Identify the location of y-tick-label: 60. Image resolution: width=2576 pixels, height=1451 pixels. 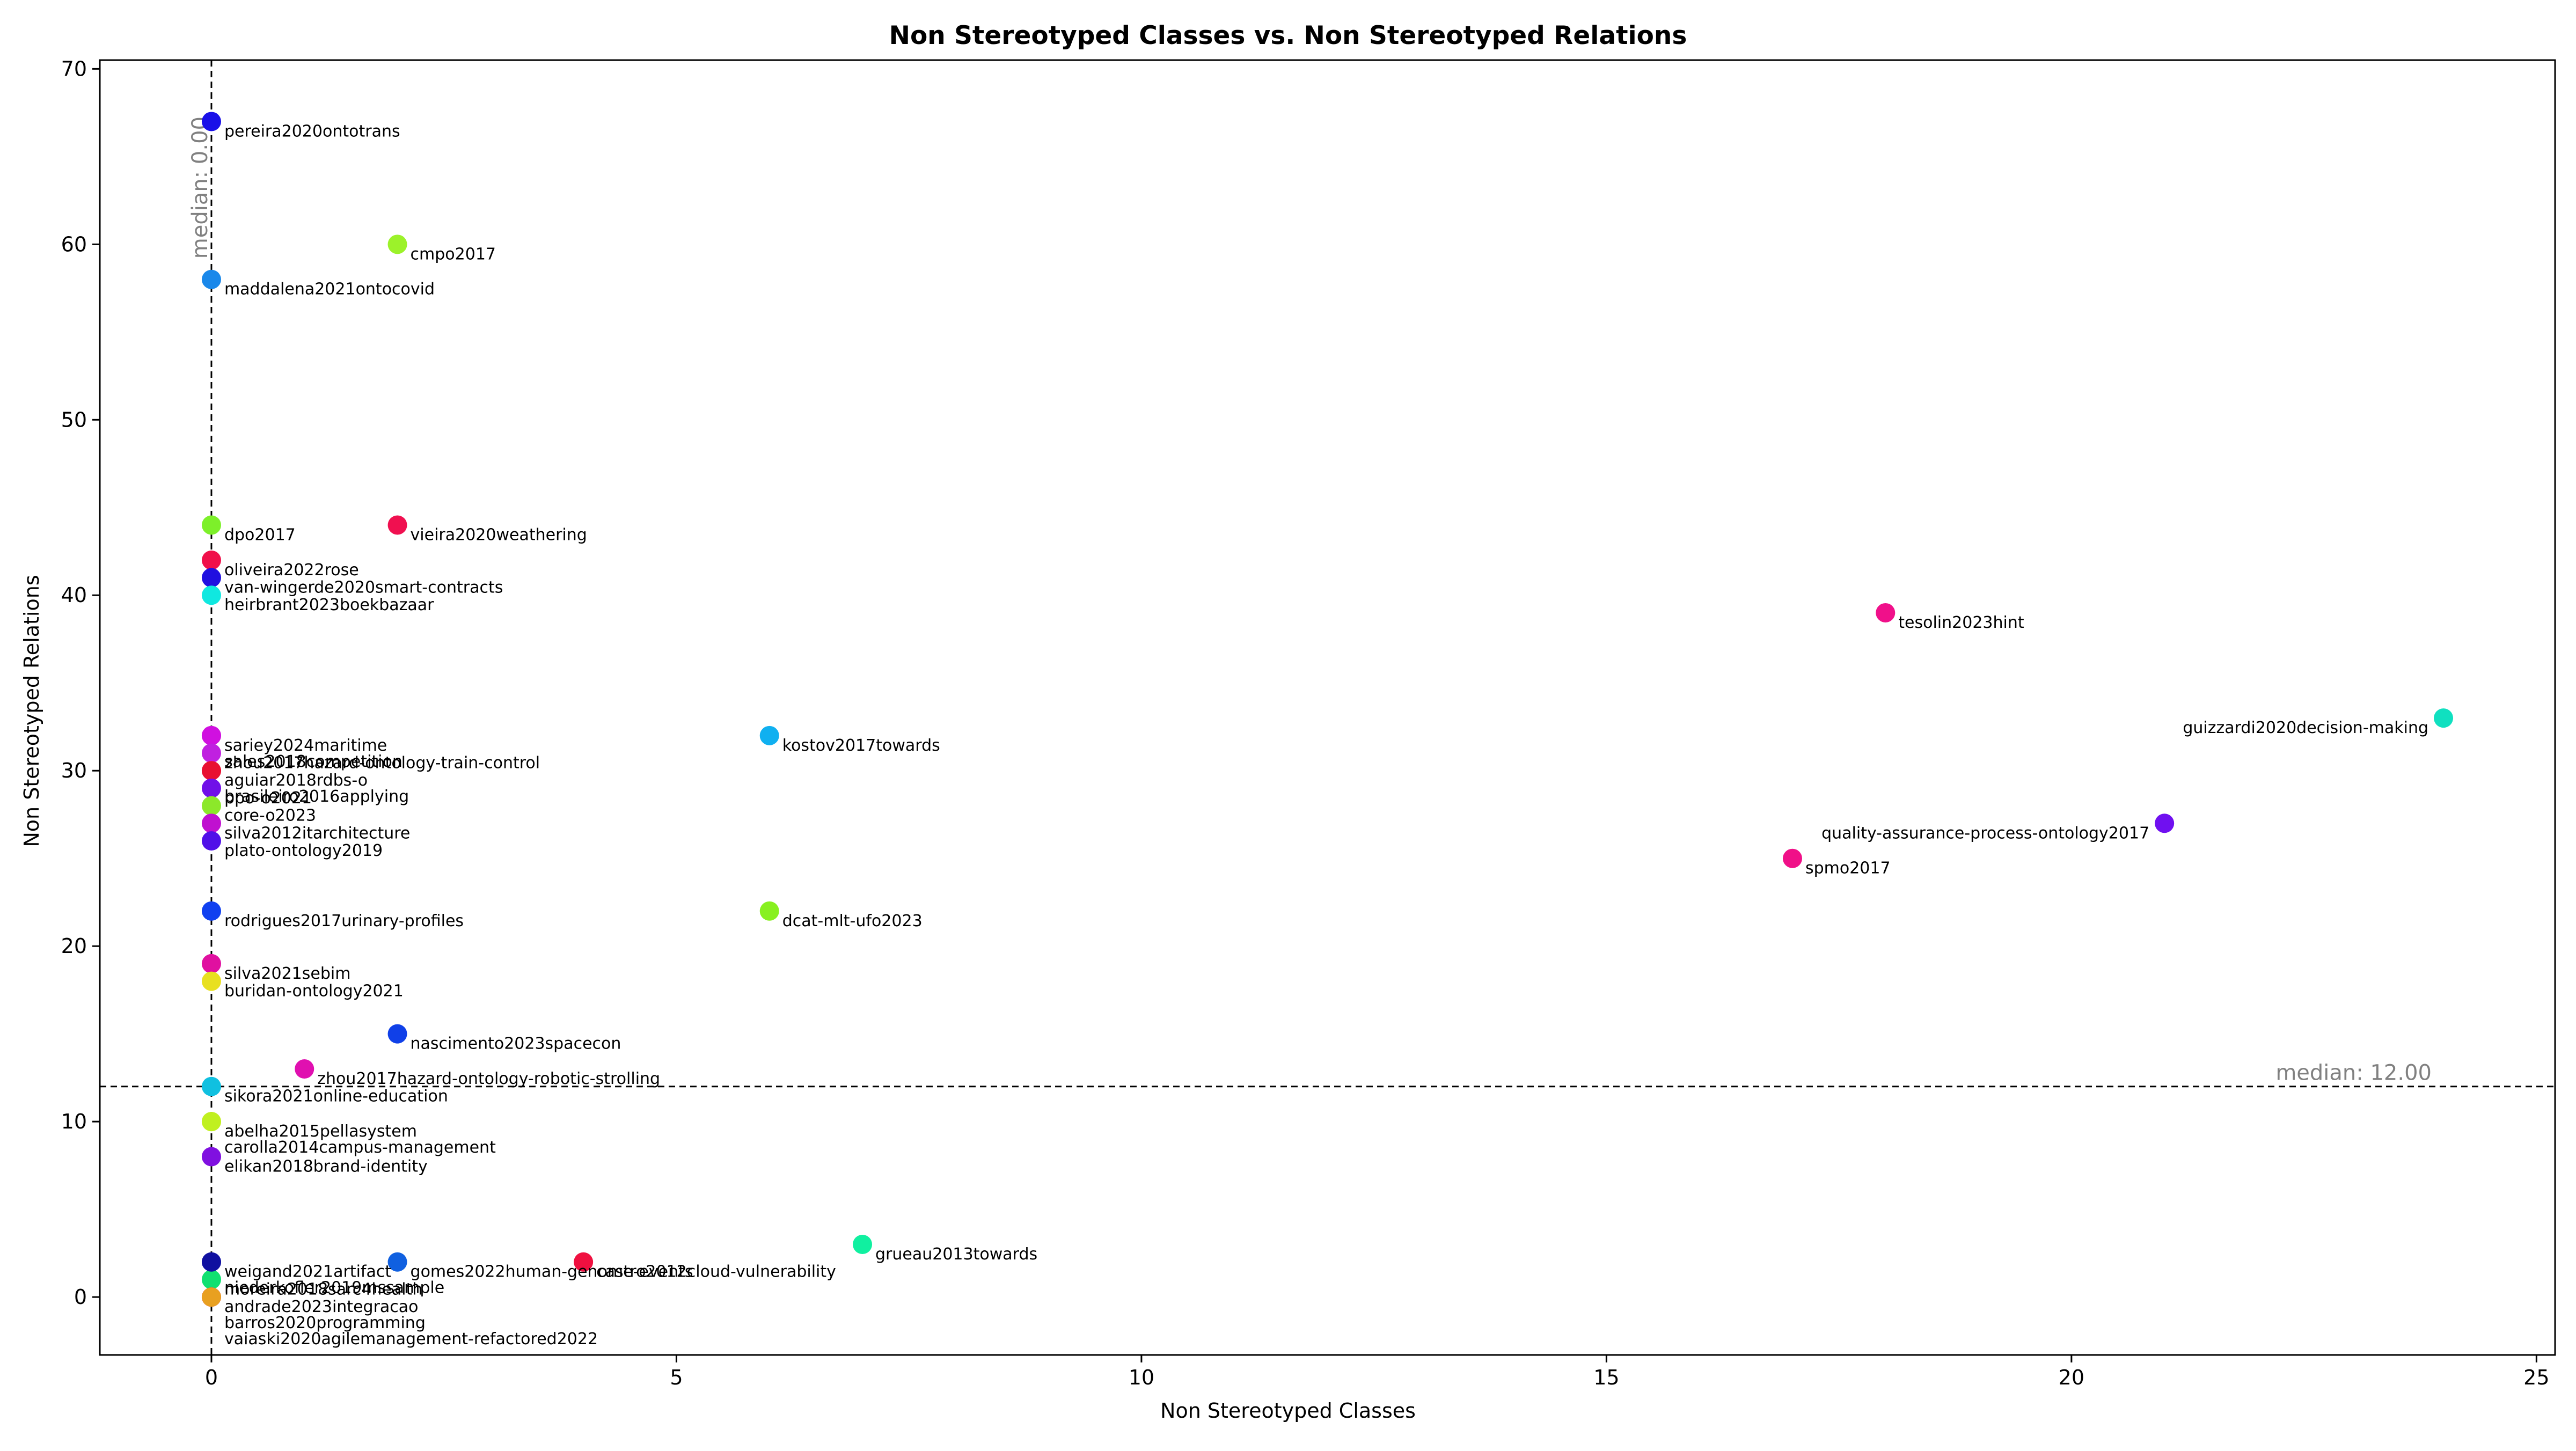
(74, 244).